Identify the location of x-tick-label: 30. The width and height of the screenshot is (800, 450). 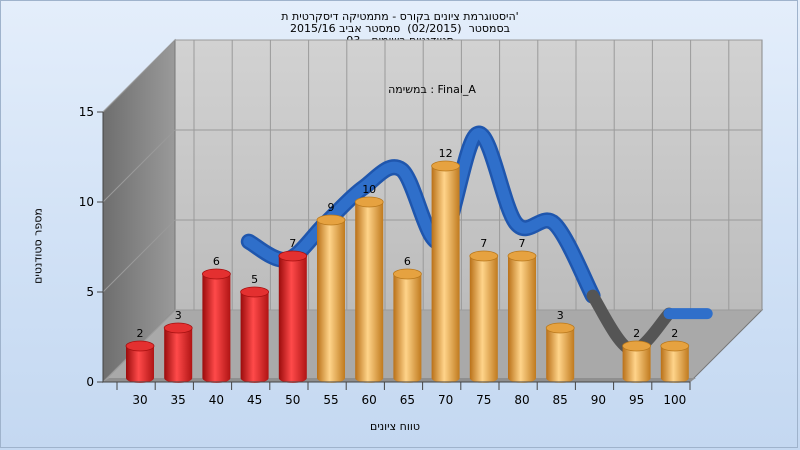
(139, 400).